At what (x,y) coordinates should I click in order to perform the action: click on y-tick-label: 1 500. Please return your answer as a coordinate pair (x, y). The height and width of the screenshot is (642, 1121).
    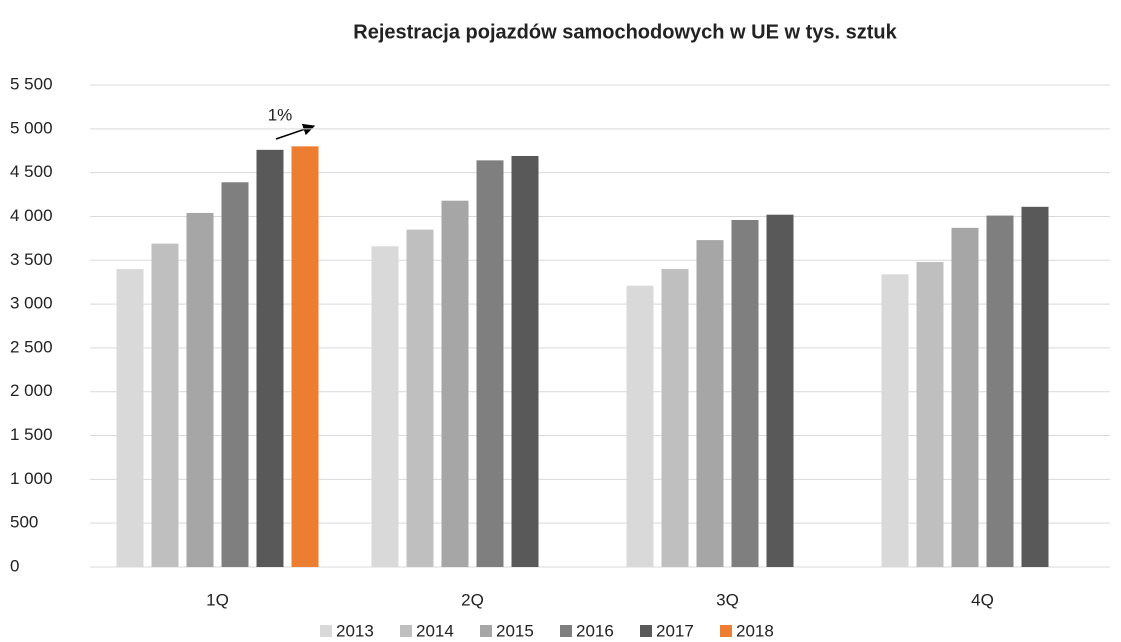
    Looking at the image, I should click on (31, 434).